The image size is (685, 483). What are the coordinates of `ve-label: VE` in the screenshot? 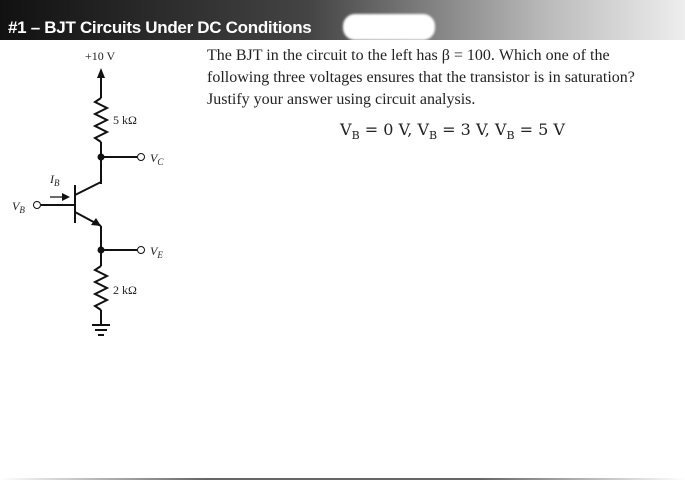 It's located at (156, 252).